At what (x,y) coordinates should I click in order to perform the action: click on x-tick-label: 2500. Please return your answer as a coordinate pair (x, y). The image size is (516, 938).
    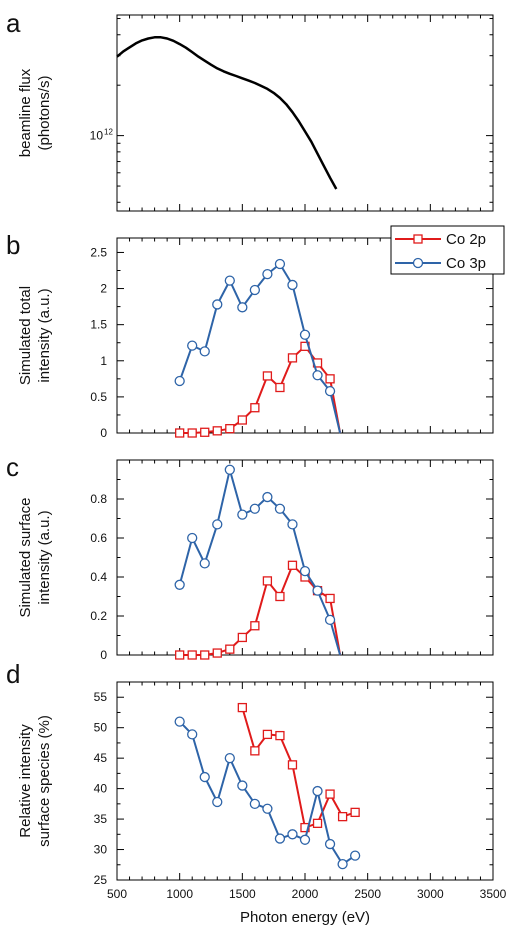
    Looking at the image, I should click on (367, 894).